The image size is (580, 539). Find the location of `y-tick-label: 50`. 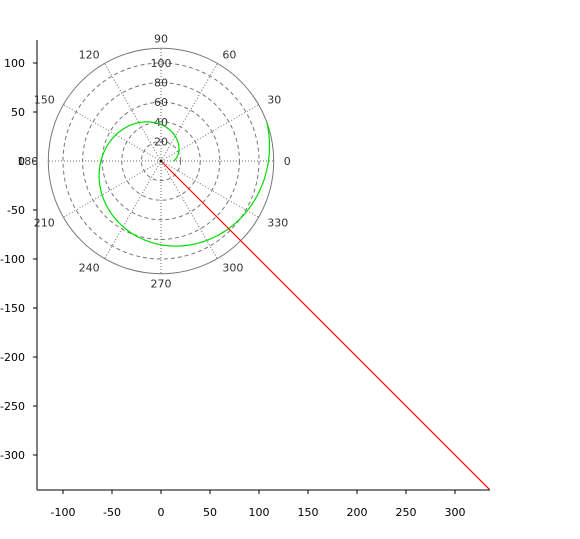

y-tick-label: 50 is located at coordinates (18, 112).